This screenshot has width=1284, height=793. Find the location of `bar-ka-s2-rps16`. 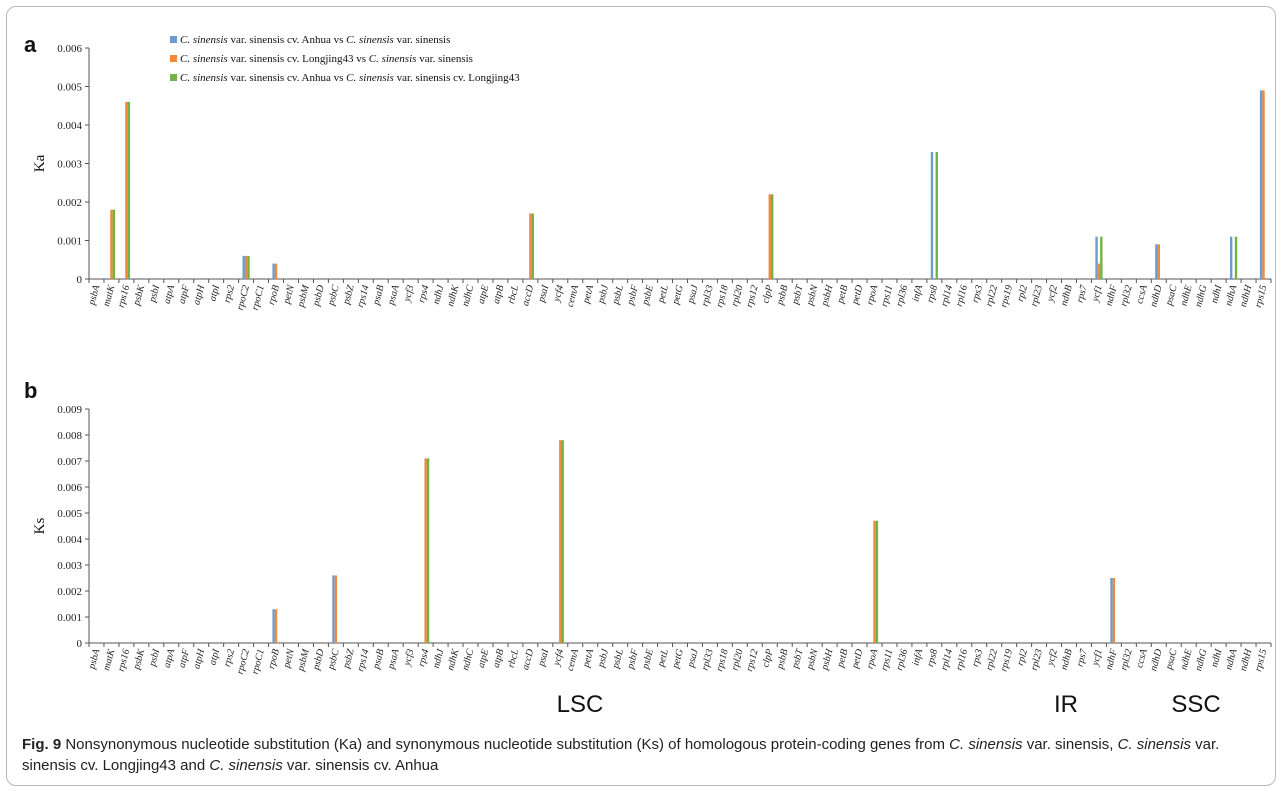

bar-ka-s2-rps16 is located at coordinates (126, 190).